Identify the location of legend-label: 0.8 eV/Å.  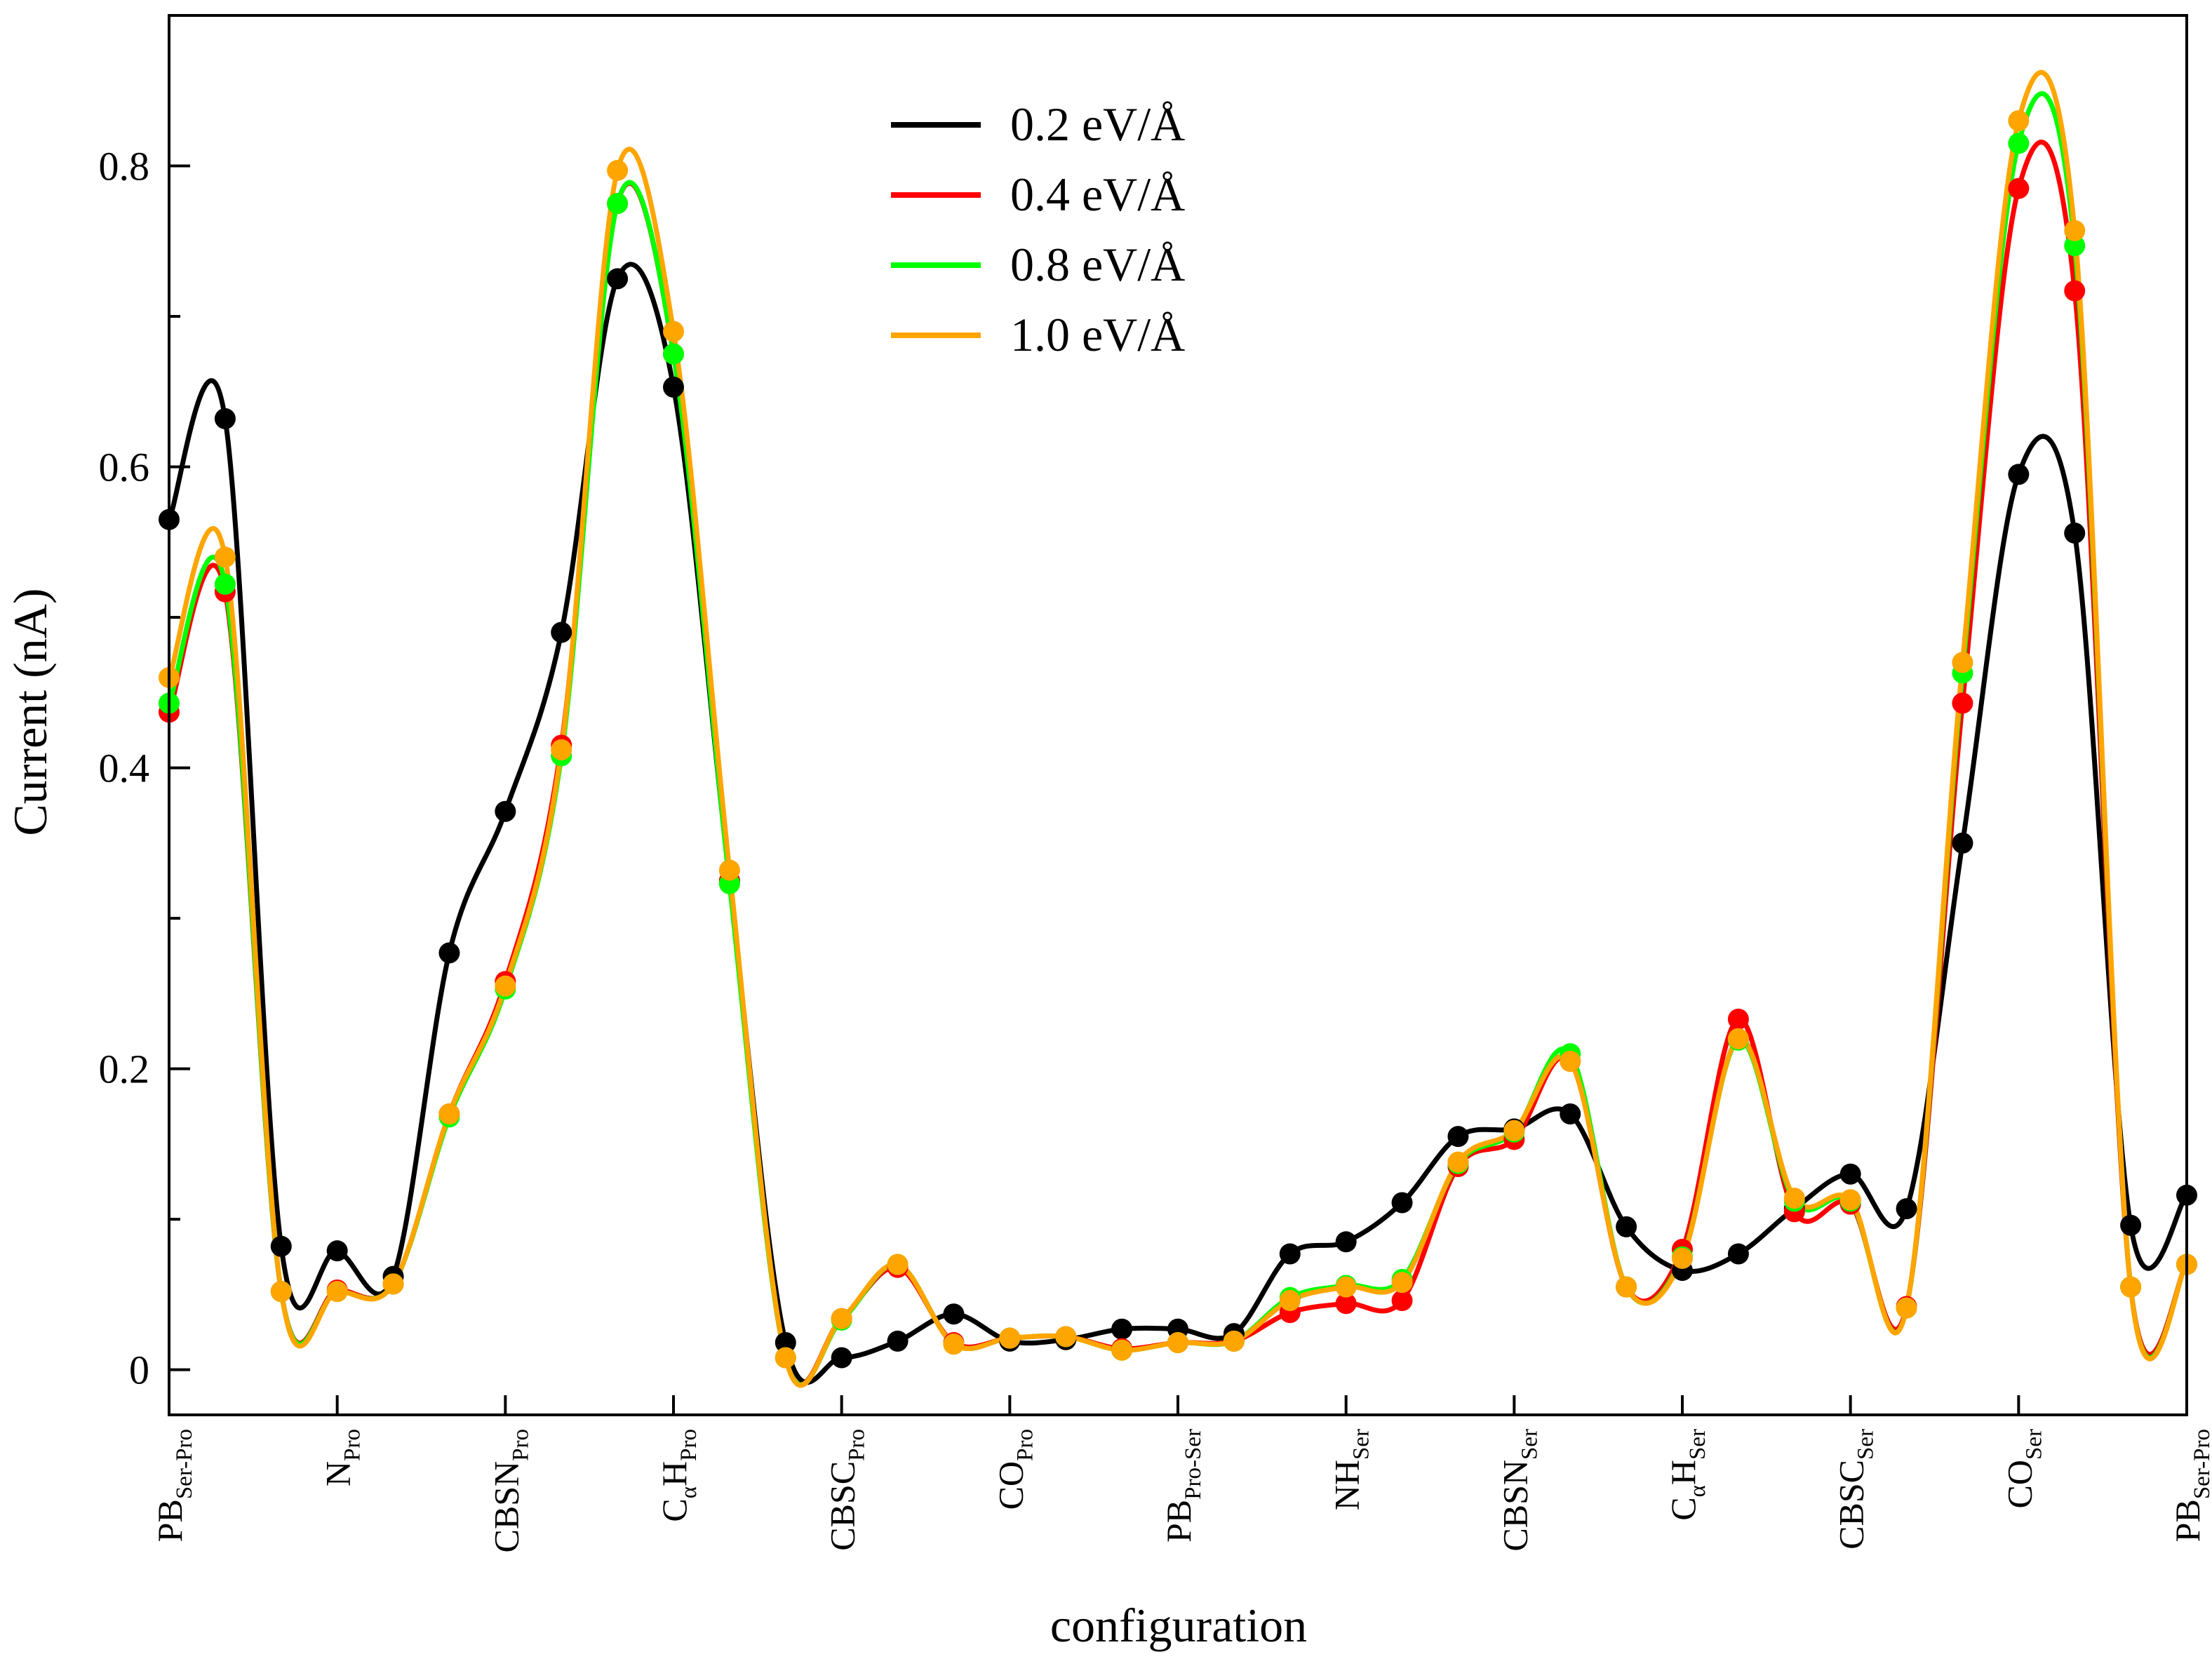
(1097, 264).